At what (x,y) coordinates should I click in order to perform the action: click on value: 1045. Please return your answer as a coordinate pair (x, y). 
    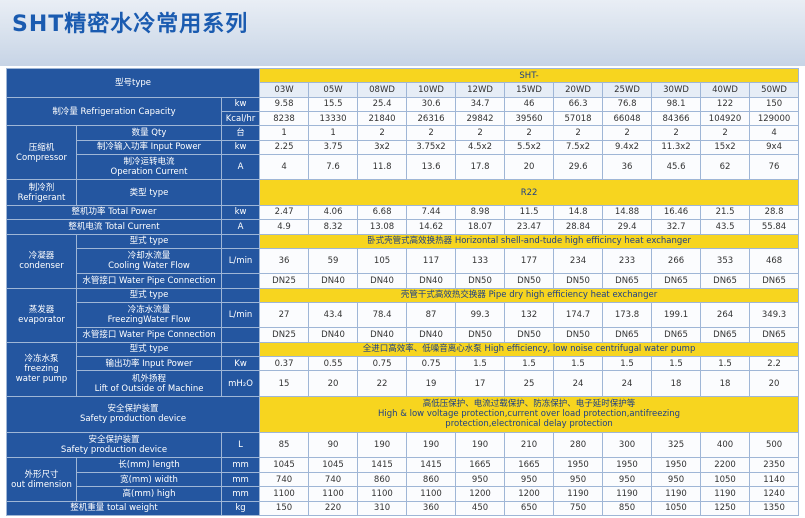
    Looking at the image, I should click on (284, 465).